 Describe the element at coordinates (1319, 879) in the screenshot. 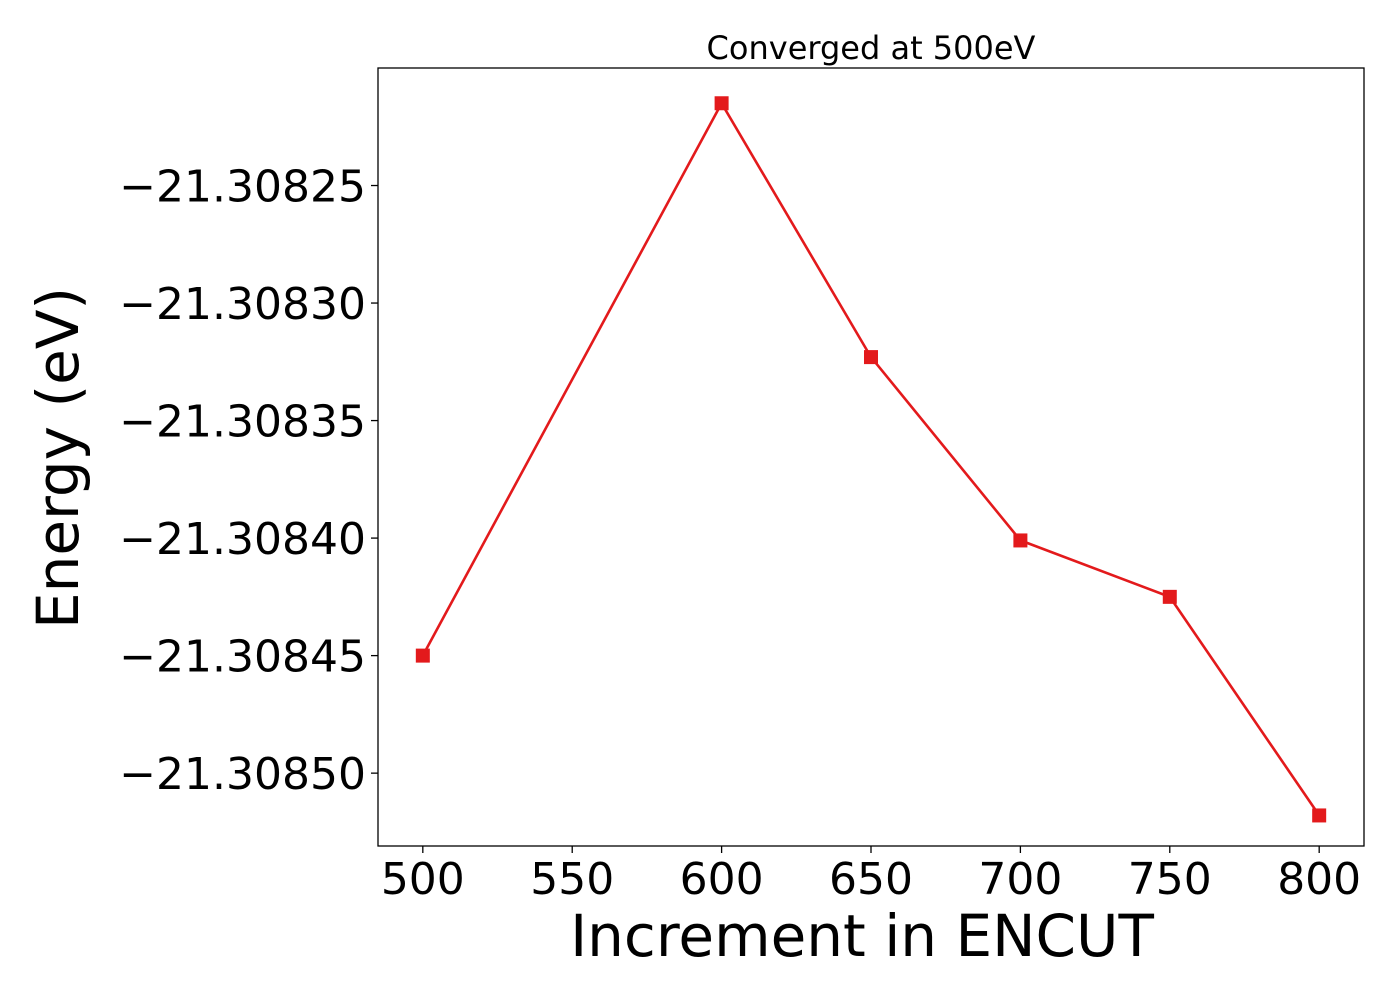

I see `x-tick-label: 800` at that location.